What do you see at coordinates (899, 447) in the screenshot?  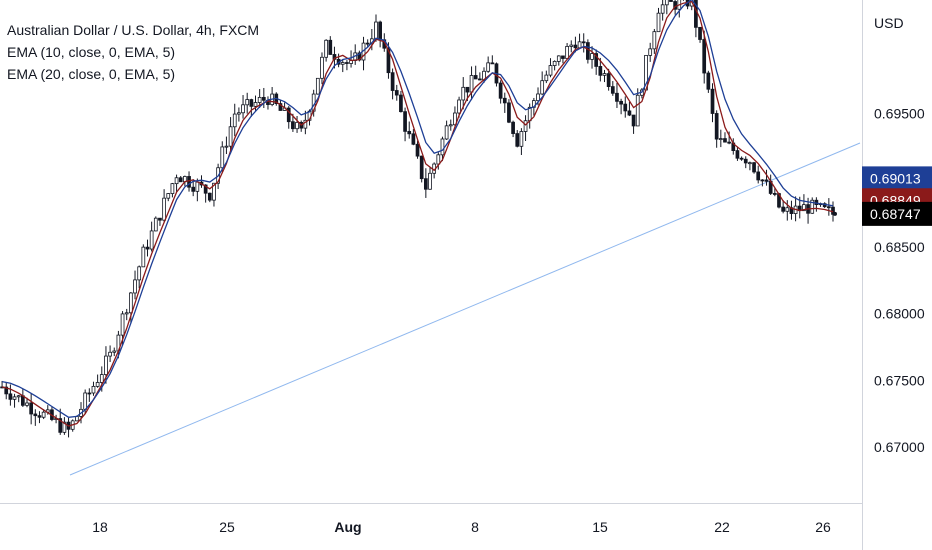 I see `price-tick-label: 0.67000` at bounding box center [899, 447].